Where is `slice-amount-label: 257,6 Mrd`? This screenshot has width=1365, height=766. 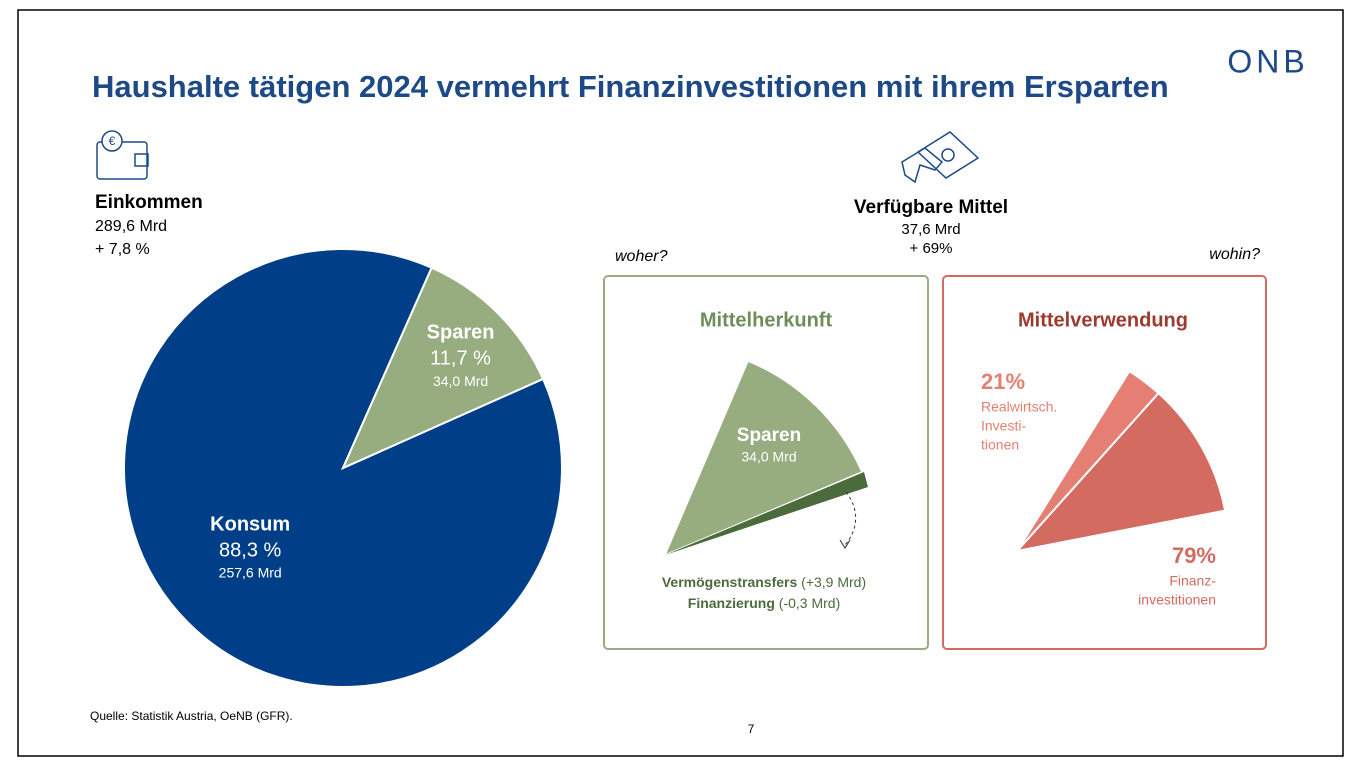 slice-amount-label: 257,6 Mrd is located at coordinates (250, 573).